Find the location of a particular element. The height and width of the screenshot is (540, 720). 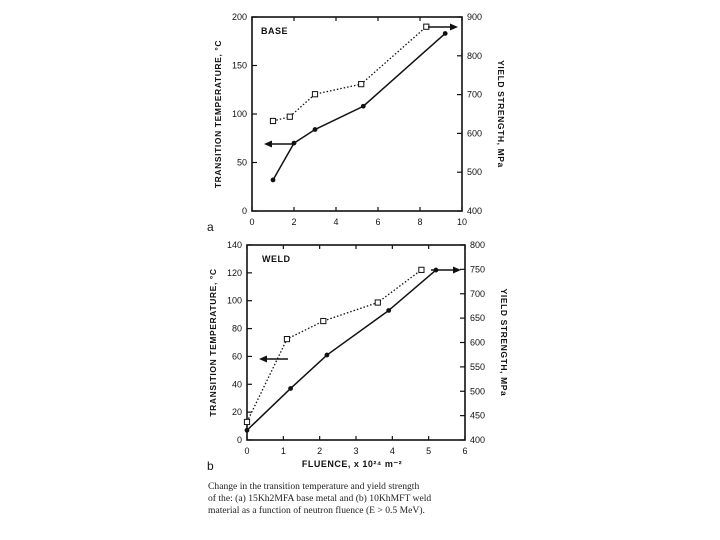

y-right-tick-label: 650 is located at coordinates (477, 318).